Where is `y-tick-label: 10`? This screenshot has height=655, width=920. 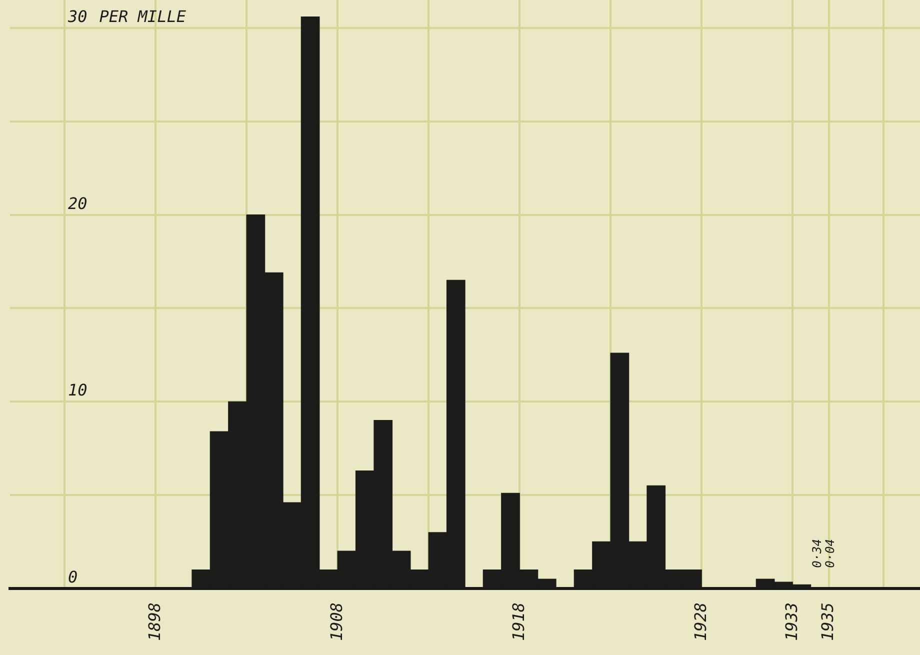 y-tick-label: 10 is located at coordinates (78, 390).